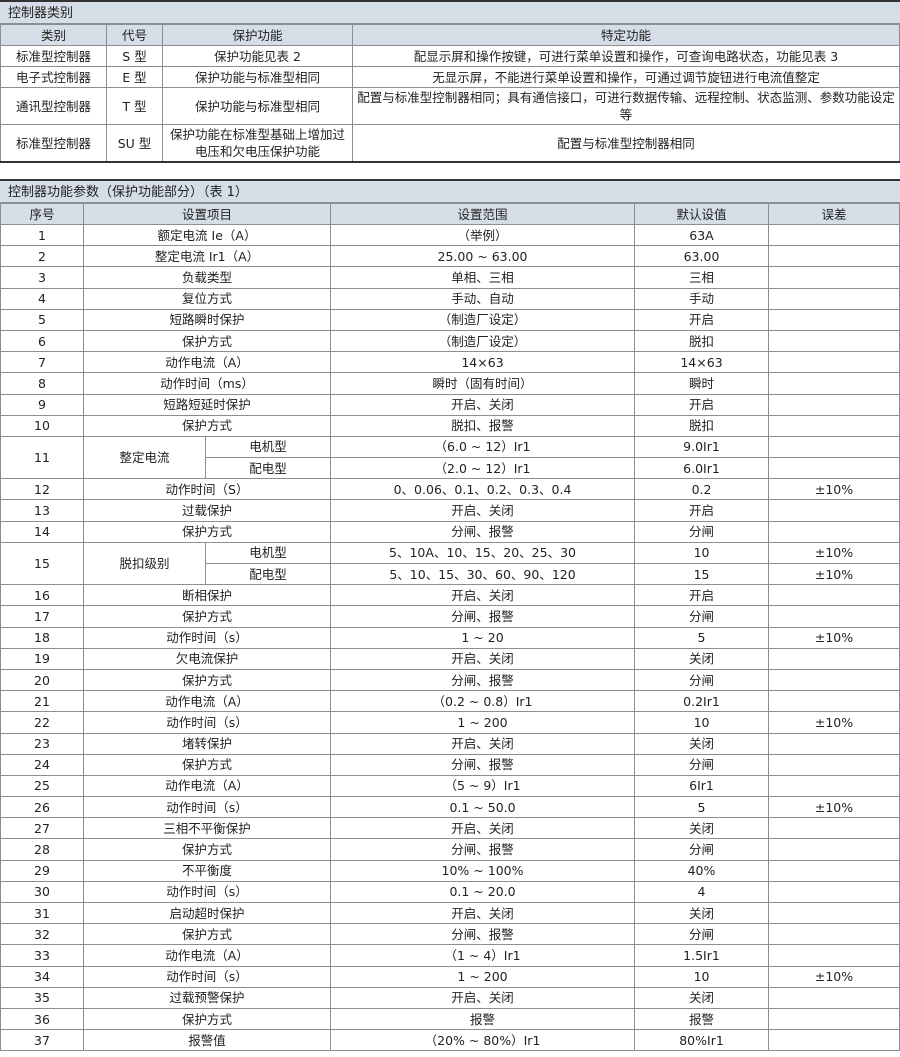  Describe the element at coordinates (144, 563) in the screenshot. I see `cell-item: 脱扣级别` at that location.